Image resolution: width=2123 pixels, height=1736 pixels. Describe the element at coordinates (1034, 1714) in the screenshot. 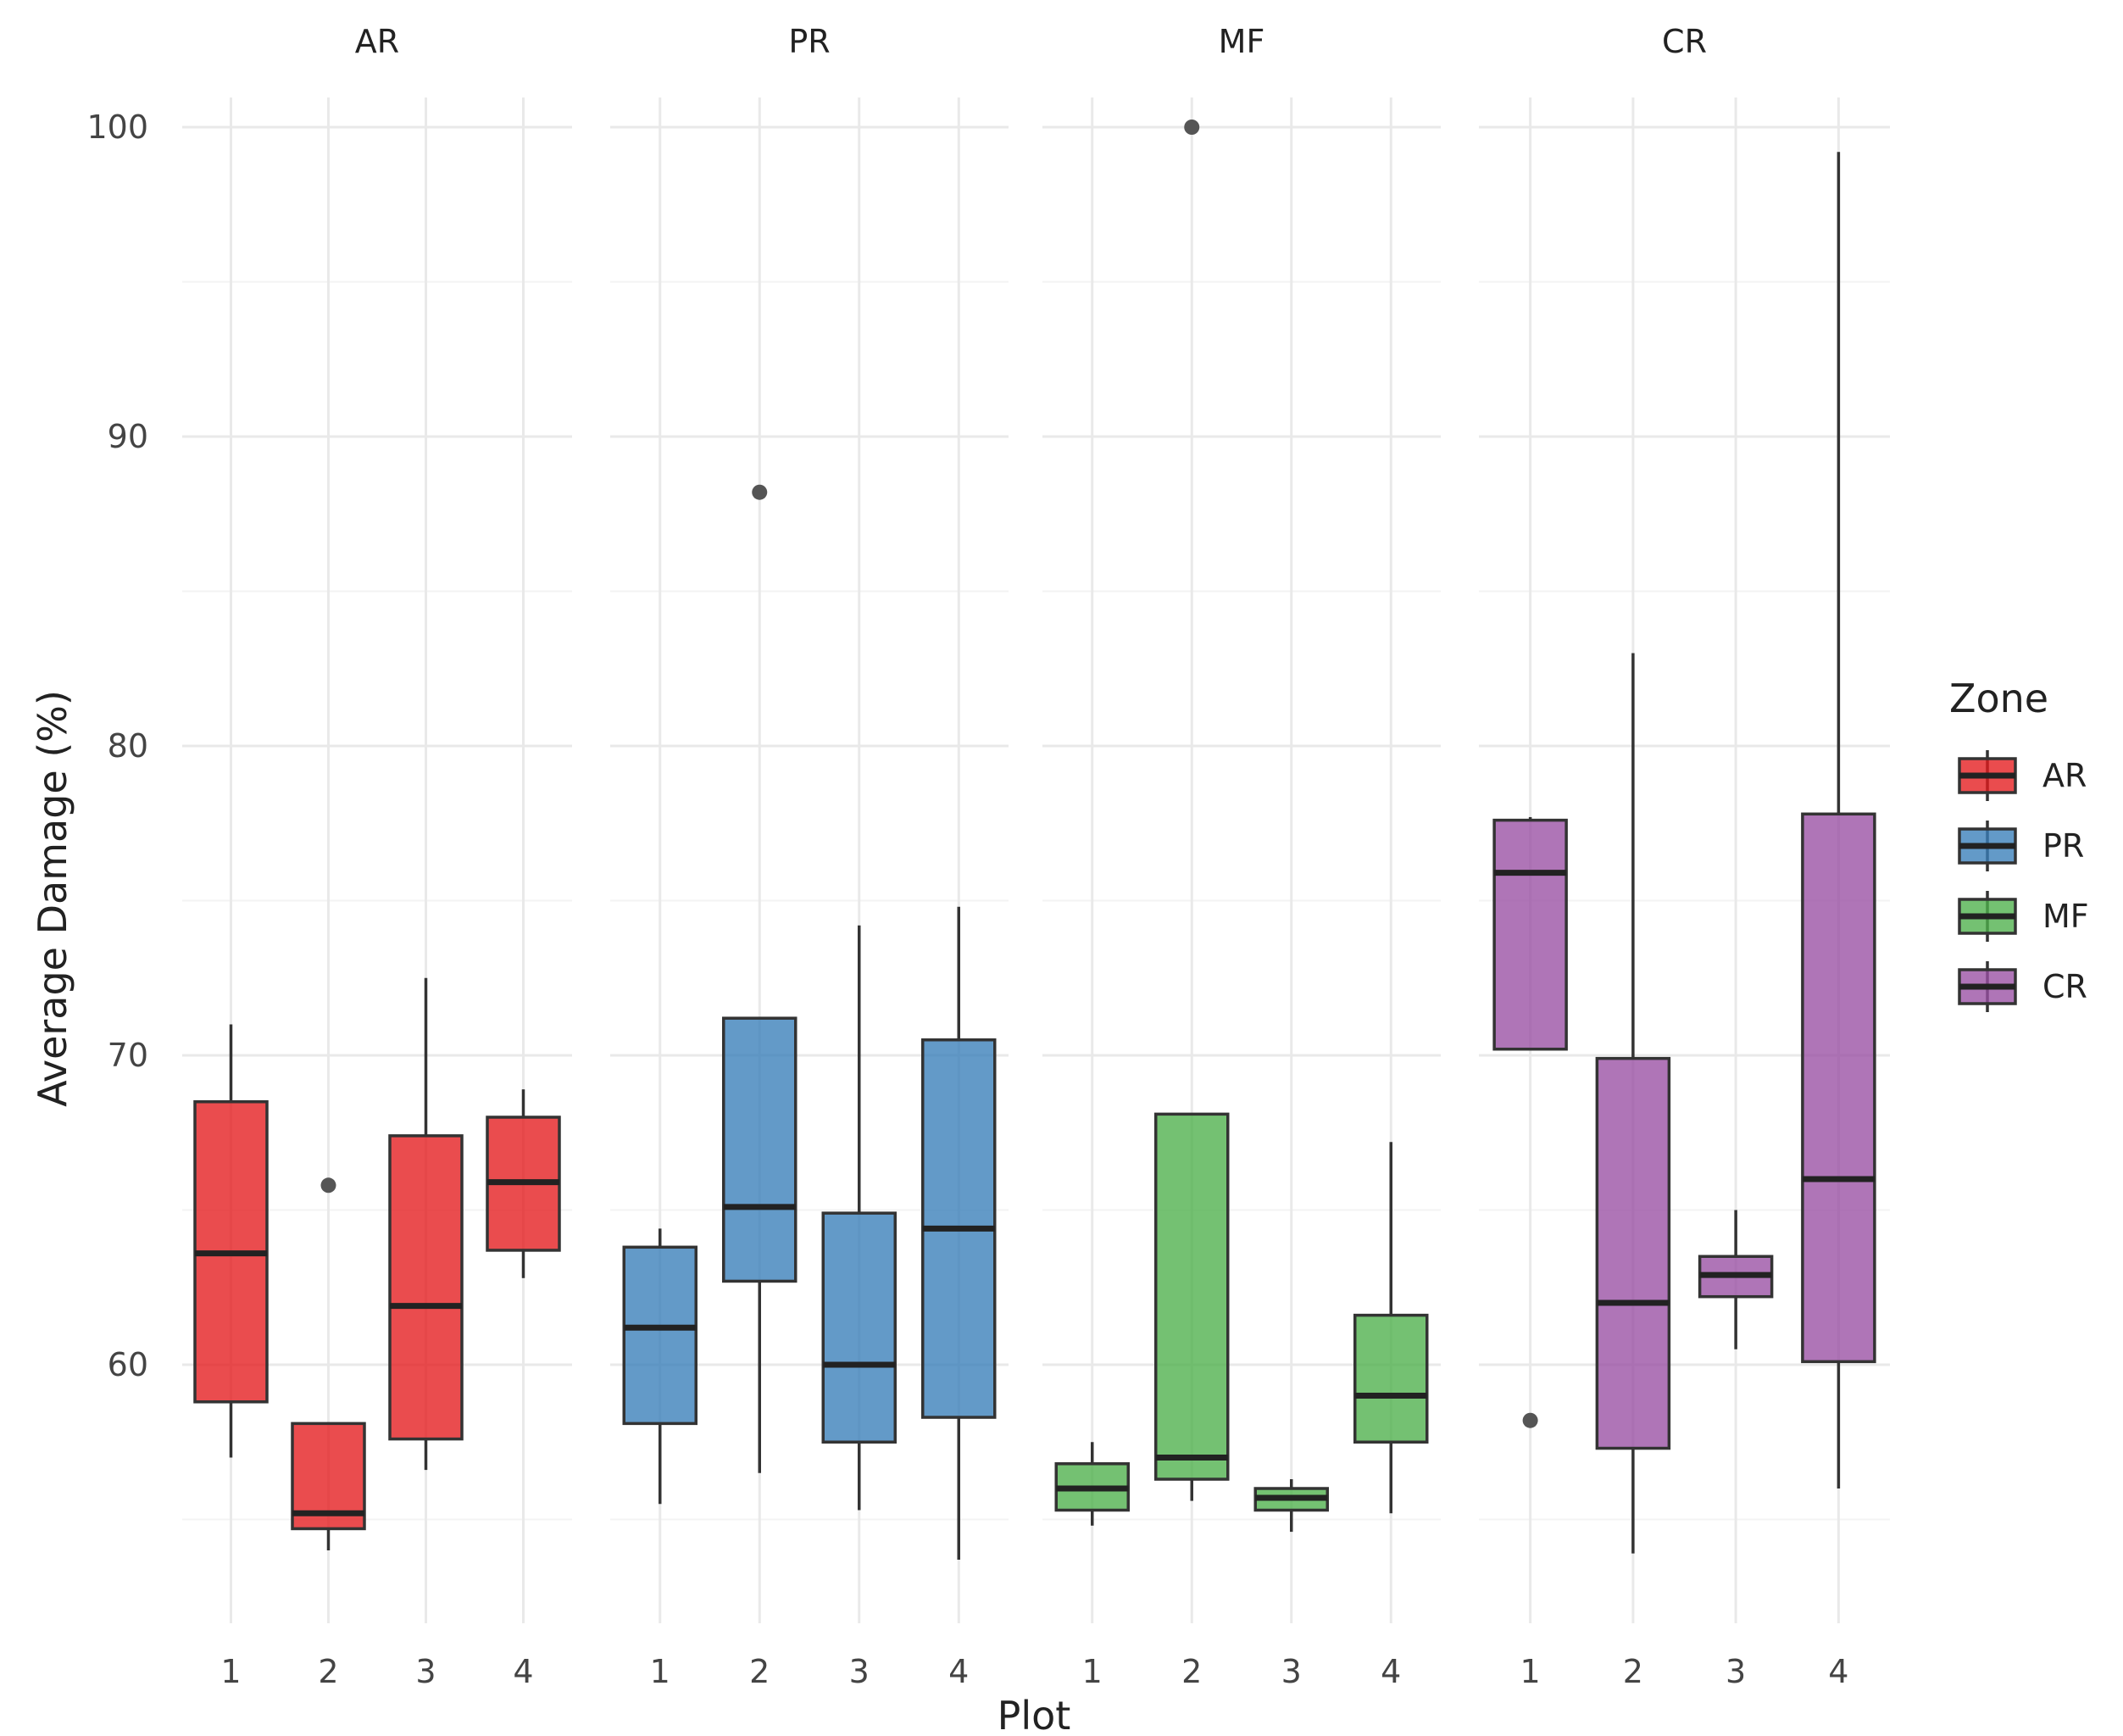

I see `x-axis-title: Plot` at that location.